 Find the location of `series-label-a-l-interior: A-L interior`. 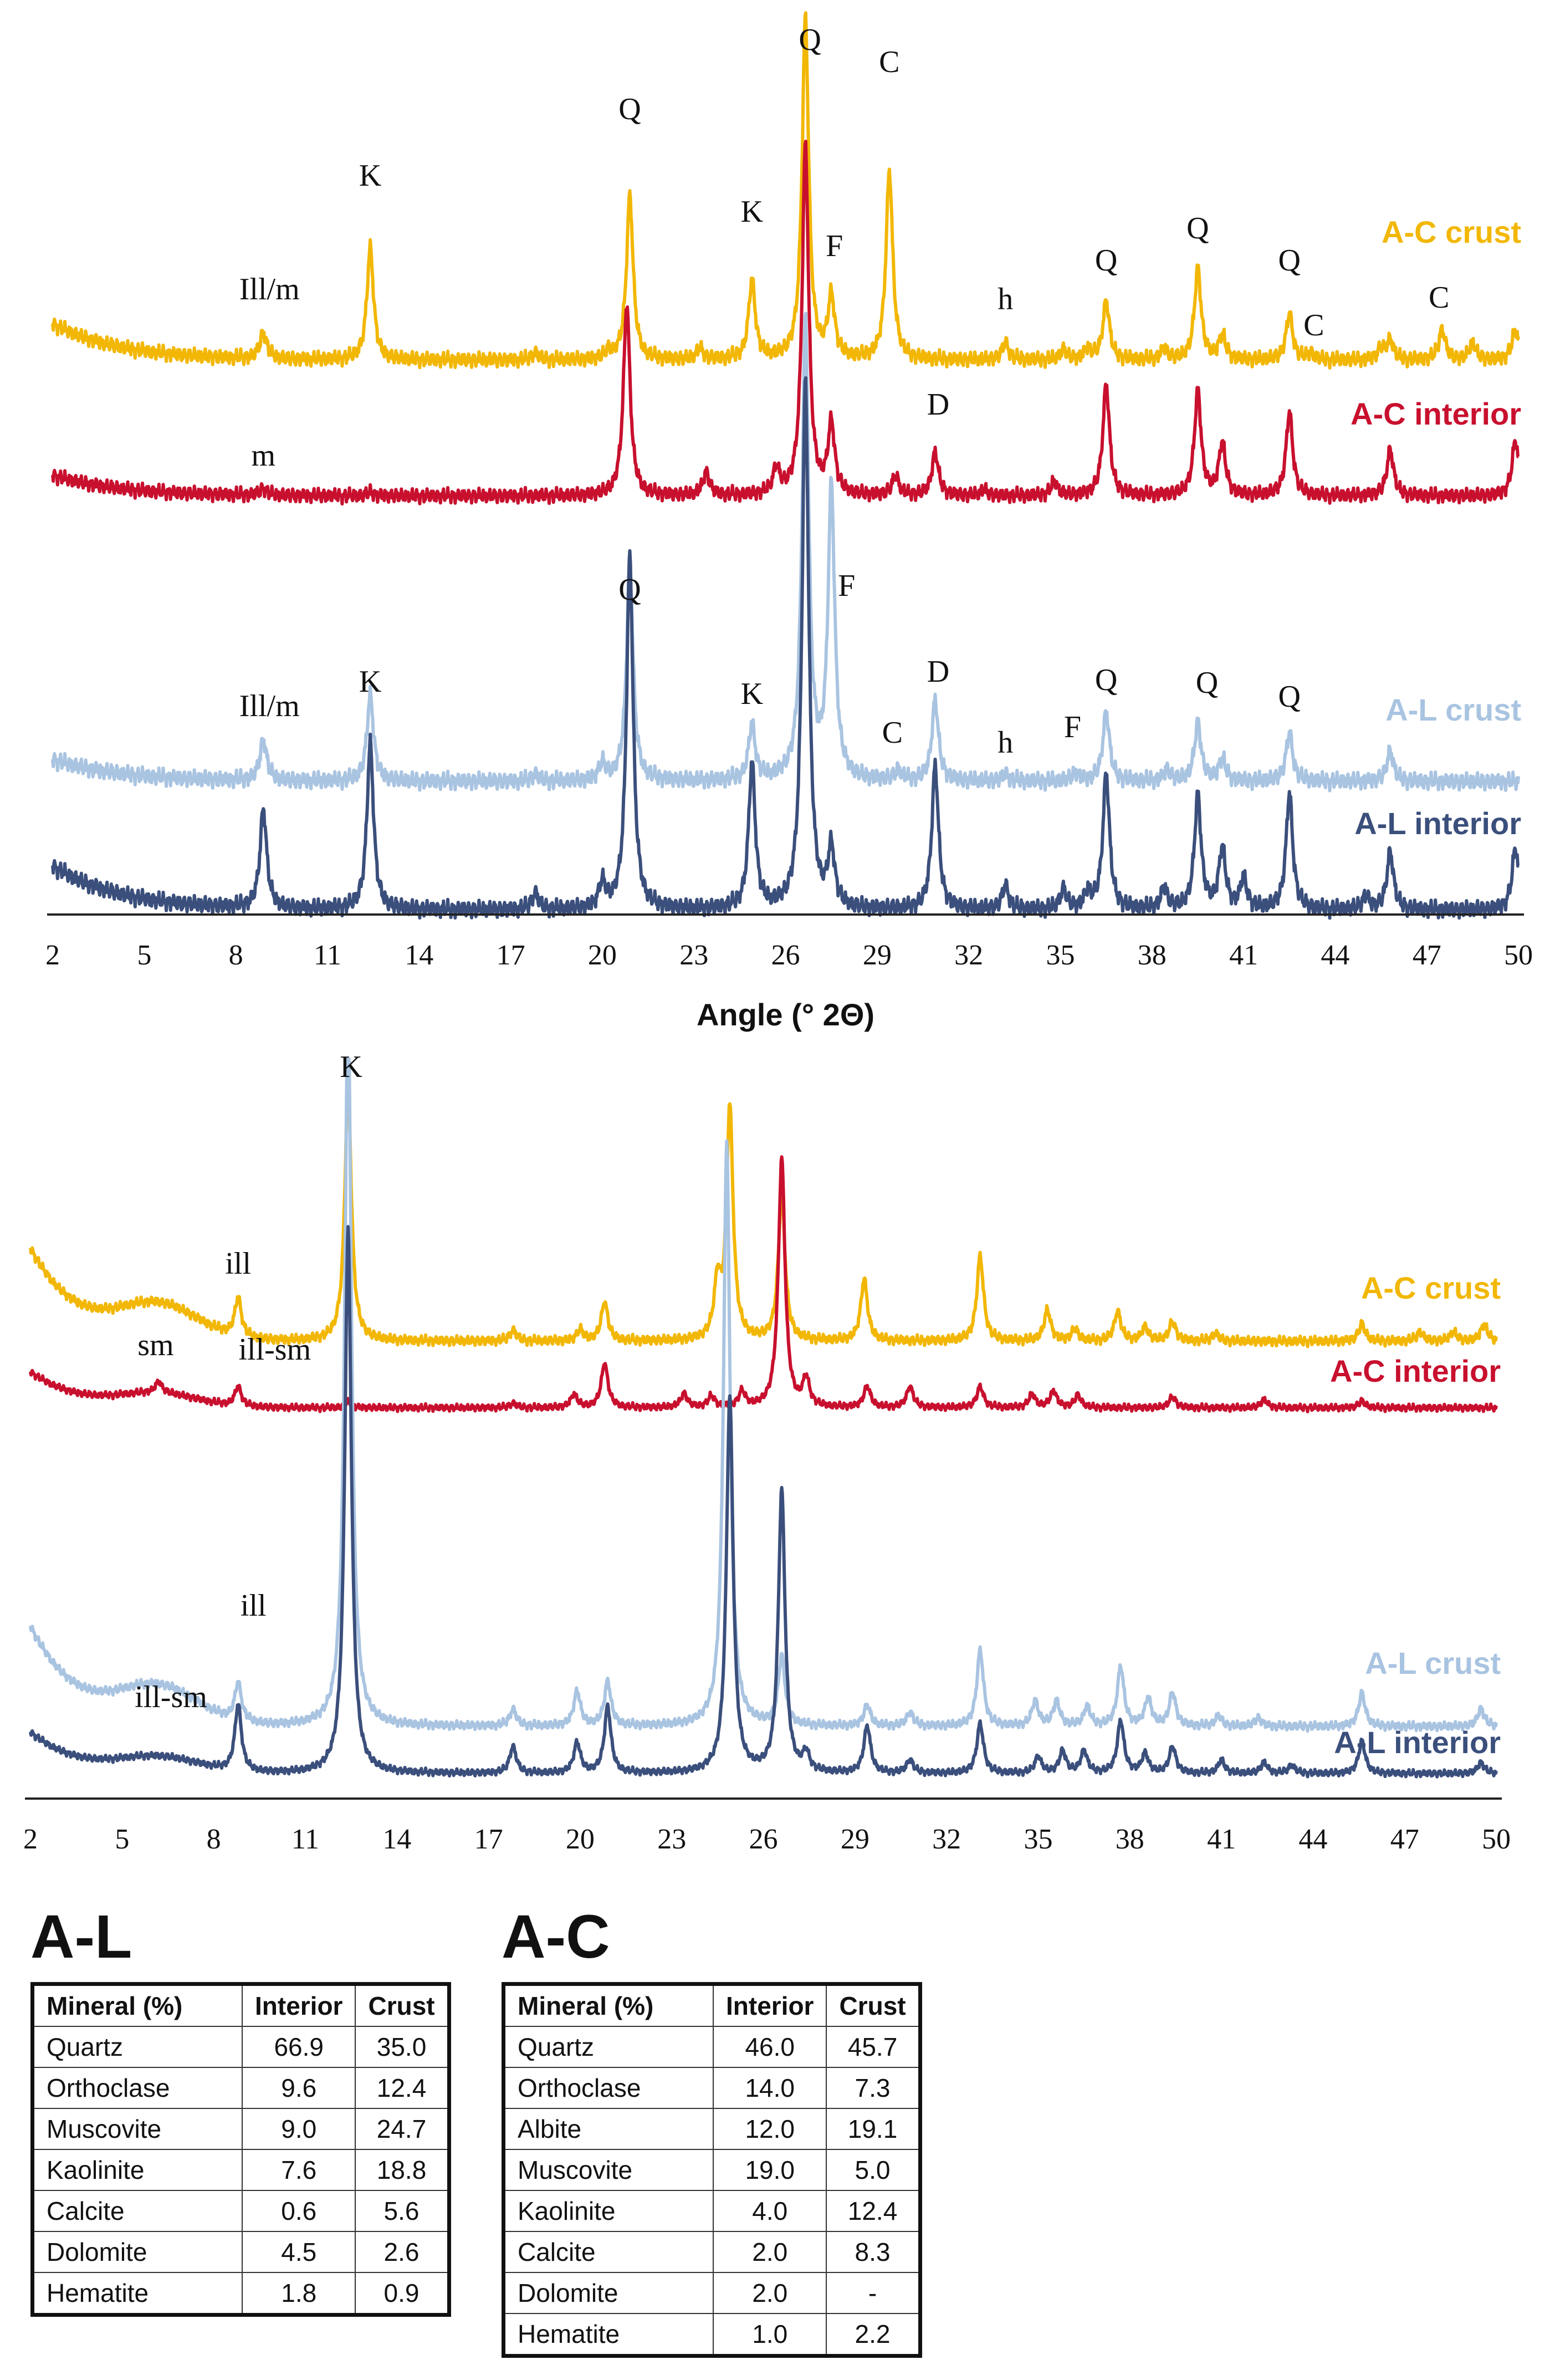

series-label-a-l-interior: A-L interior is located at coordinates (1438, 823).